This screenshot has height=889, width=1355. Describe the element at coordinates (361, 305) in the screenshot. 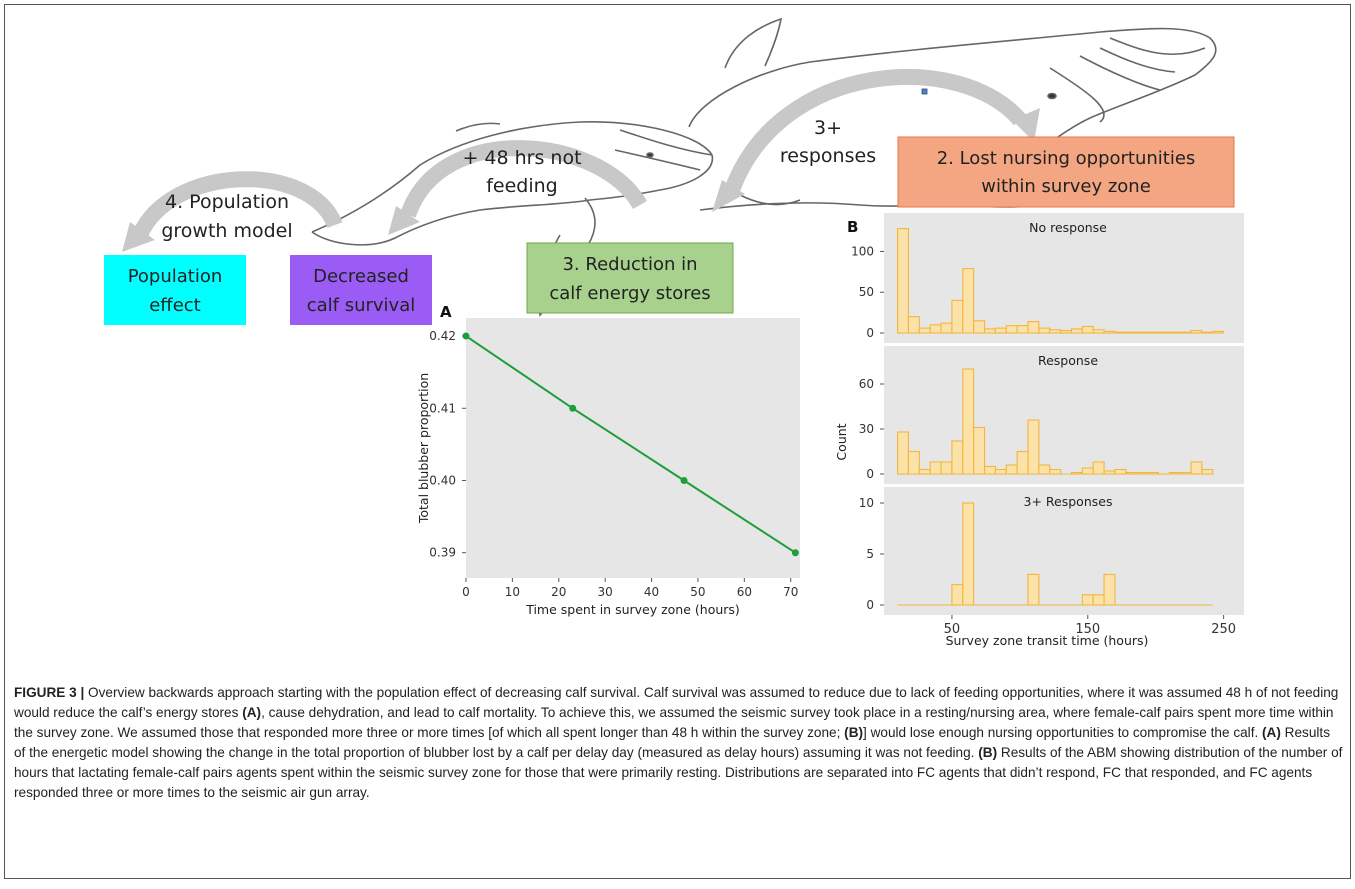

I see `calf-box-line2: calf survival` at that location.